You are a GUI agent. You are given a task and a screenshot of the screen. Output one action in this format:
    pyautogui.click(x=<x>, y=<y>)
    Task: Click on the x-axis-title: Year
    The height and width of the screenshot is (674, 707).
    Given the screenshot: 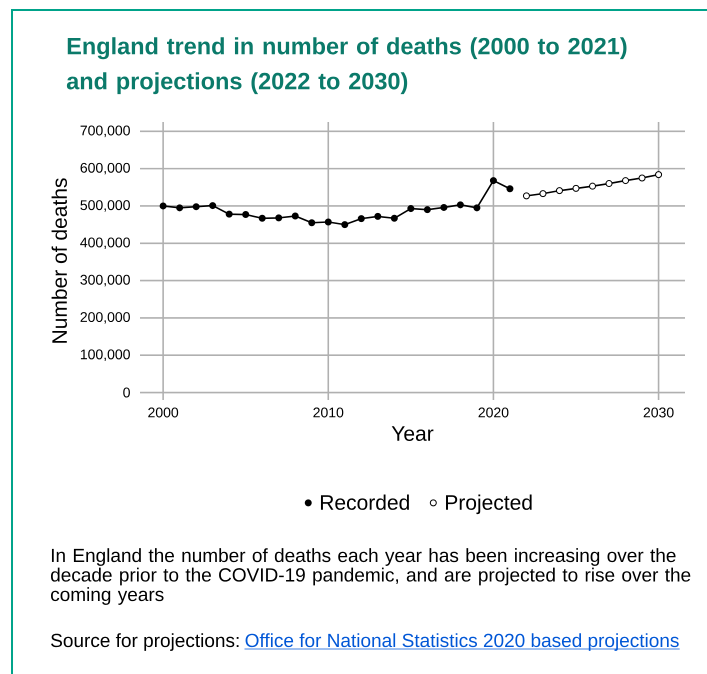 What is the action you would take?
    pyautogui.click(x=413, y=433)
    